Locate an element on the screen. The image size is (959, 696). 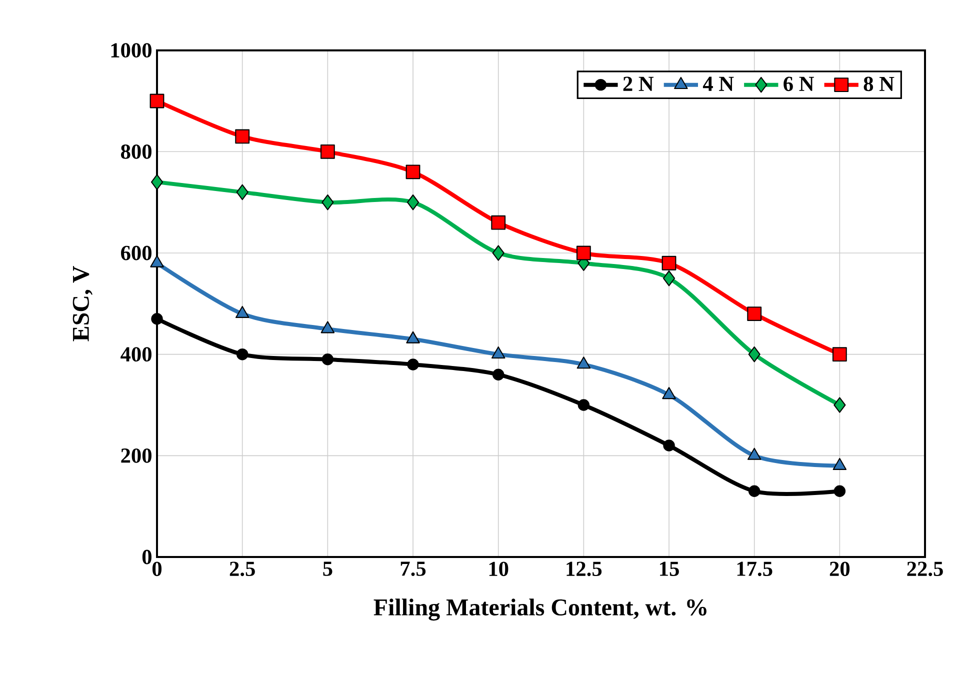
x-tick-label: 12.5 is located at coordinates (584, 569).